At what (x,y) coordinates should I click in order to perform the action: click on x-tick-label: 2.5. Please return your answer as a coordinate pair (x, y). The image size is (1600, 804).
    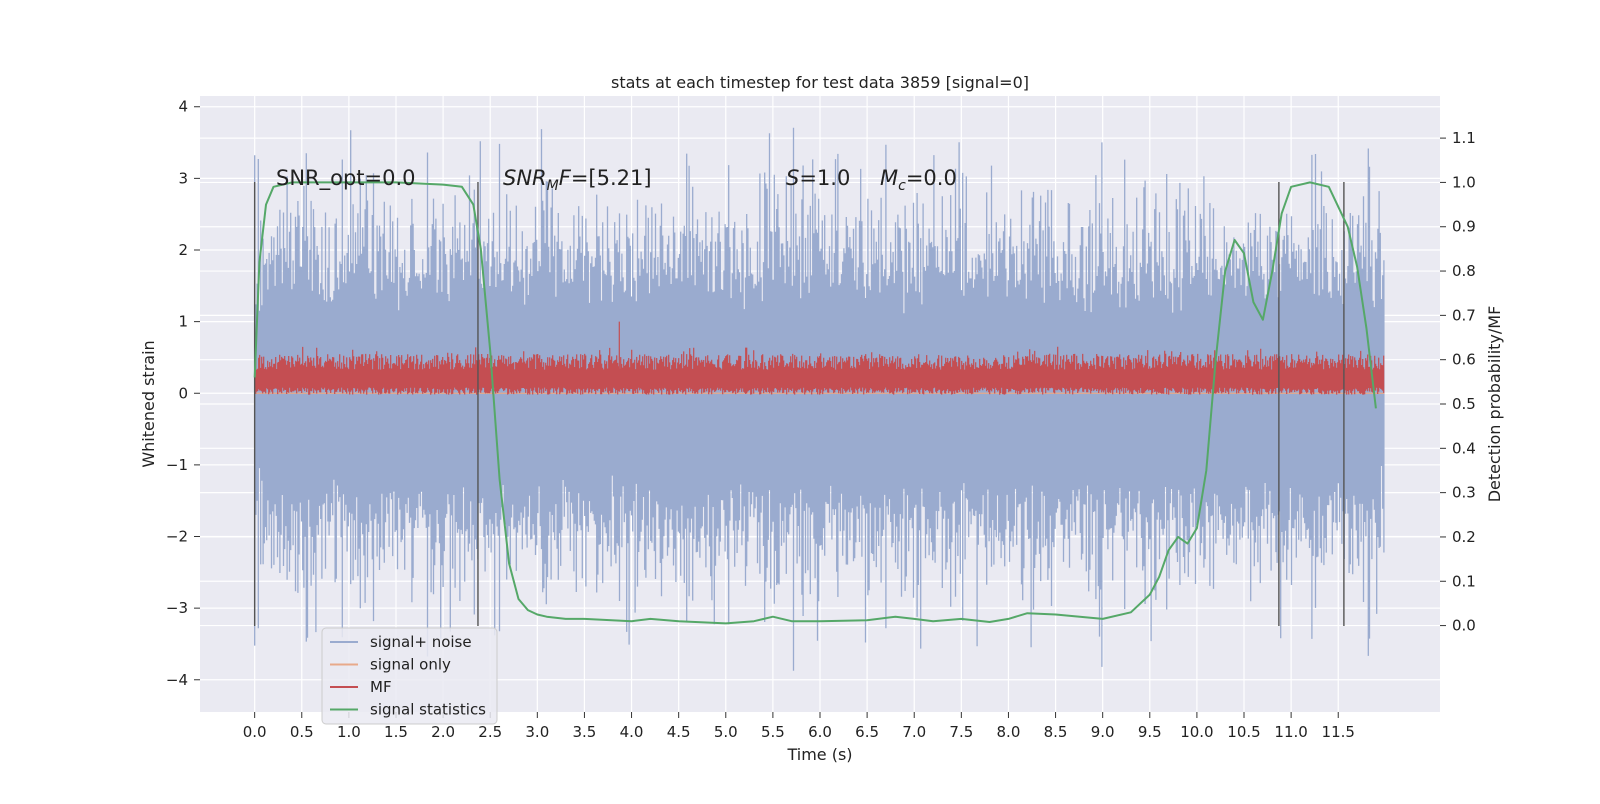
    Looking at the image, I should click on (490, 732).